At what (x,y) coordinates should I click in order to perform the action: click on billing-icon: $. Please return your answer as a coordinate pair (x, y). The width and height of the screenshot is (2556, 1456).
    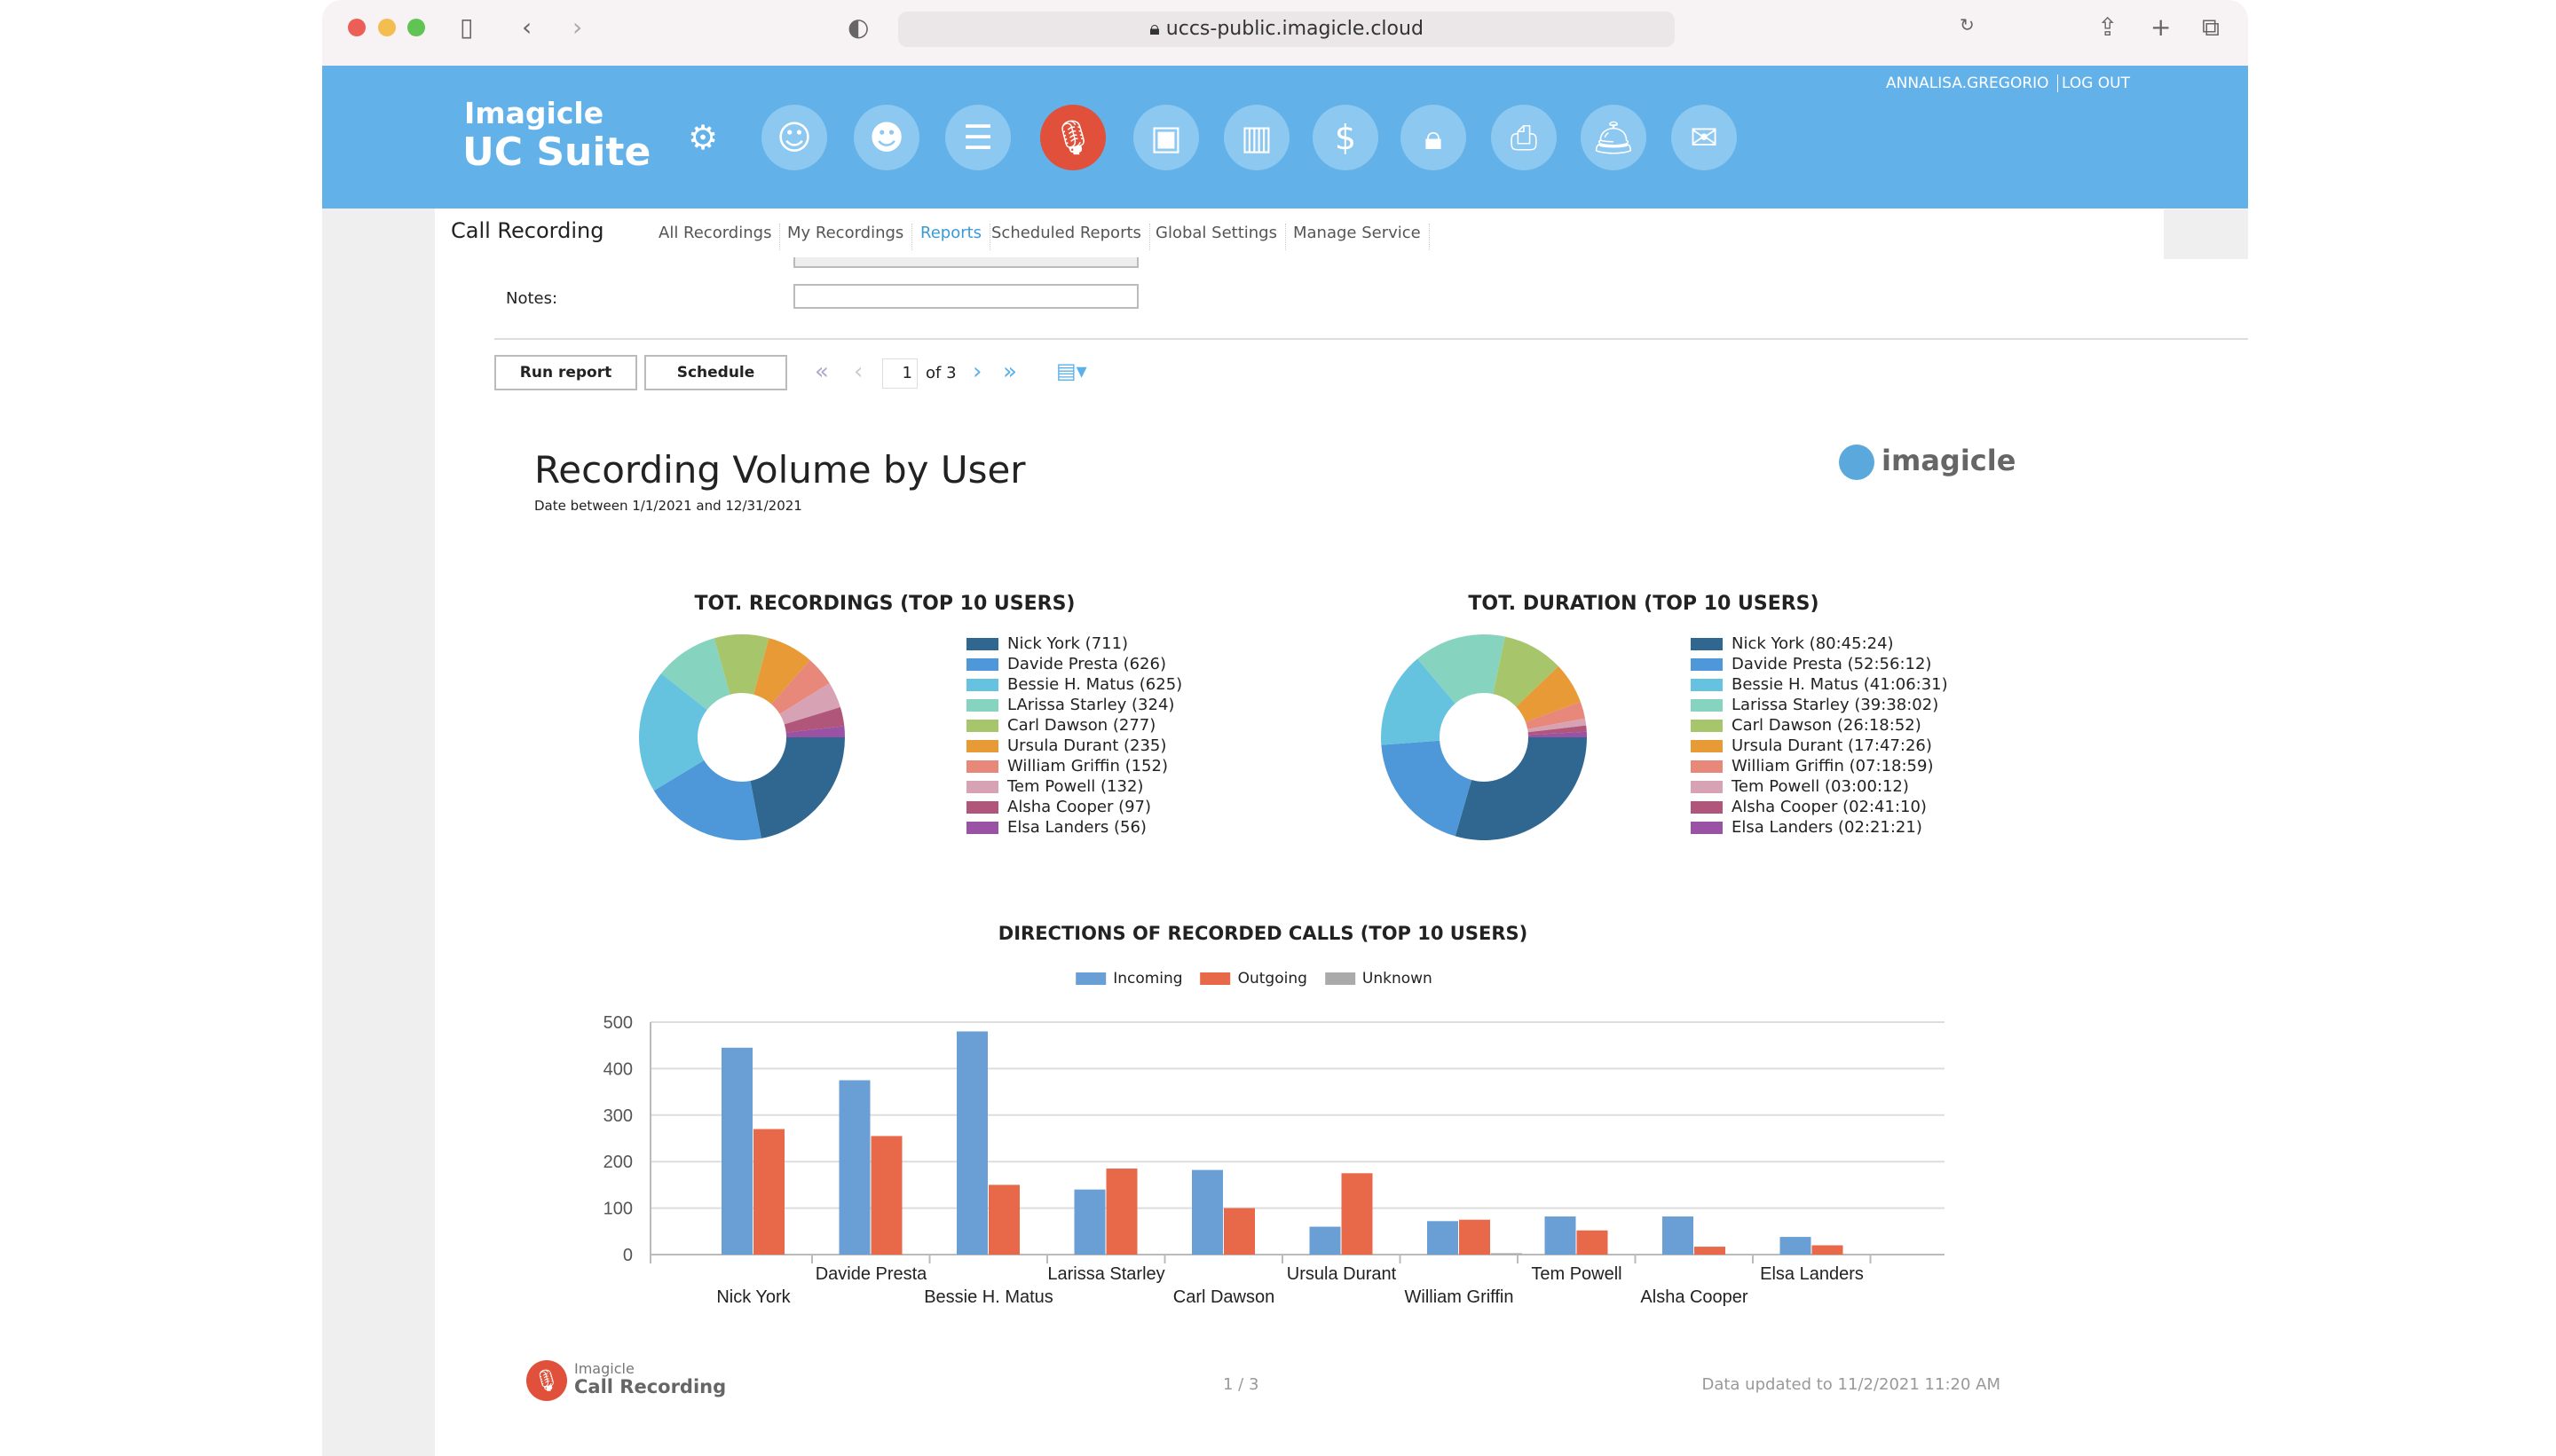
    Looking at the image, I should click on (1345, 137).